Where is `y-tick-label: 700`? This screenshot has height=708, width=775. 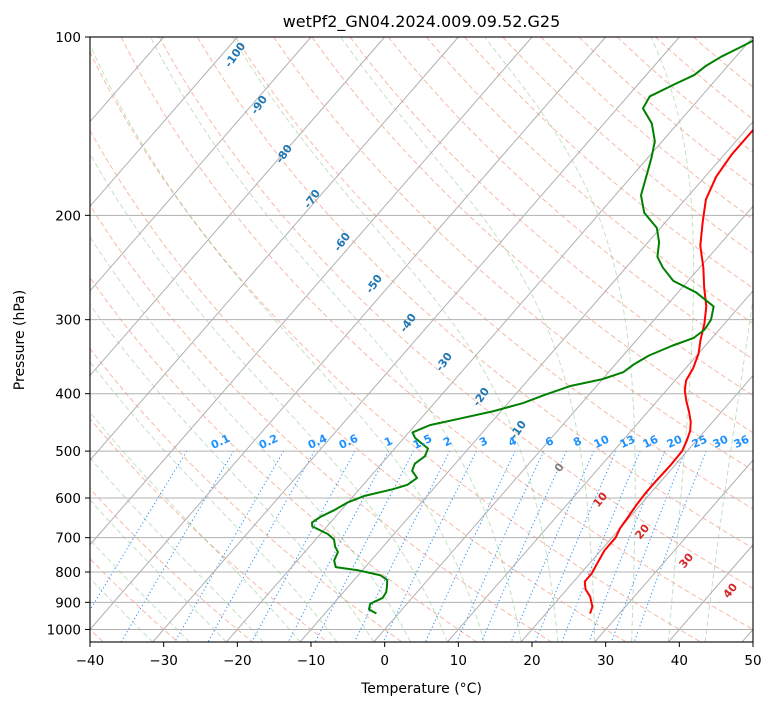 y-tick-label: 700 is located at coordinates (68, 539).